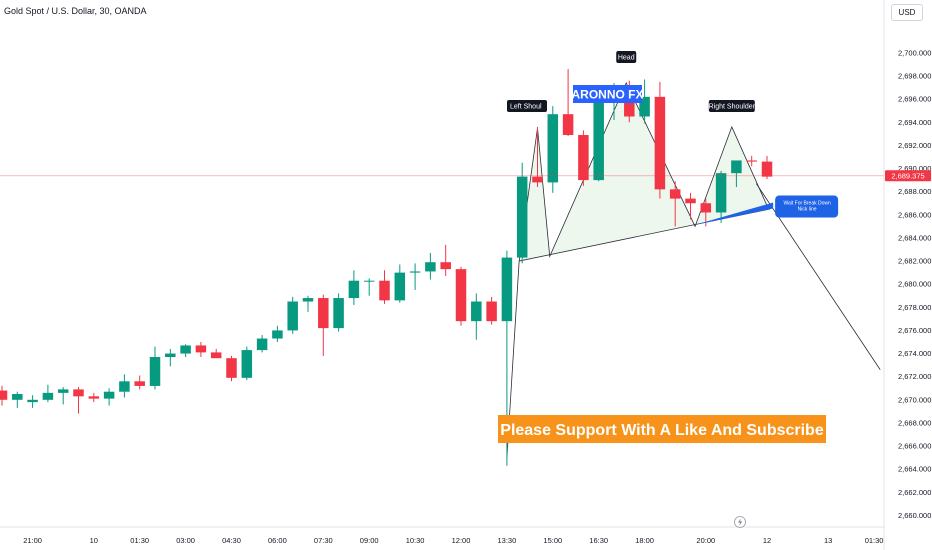 This screenshot has height=550, width=932. I want to click on x-tick-label: 16:30, so click(598, 540).